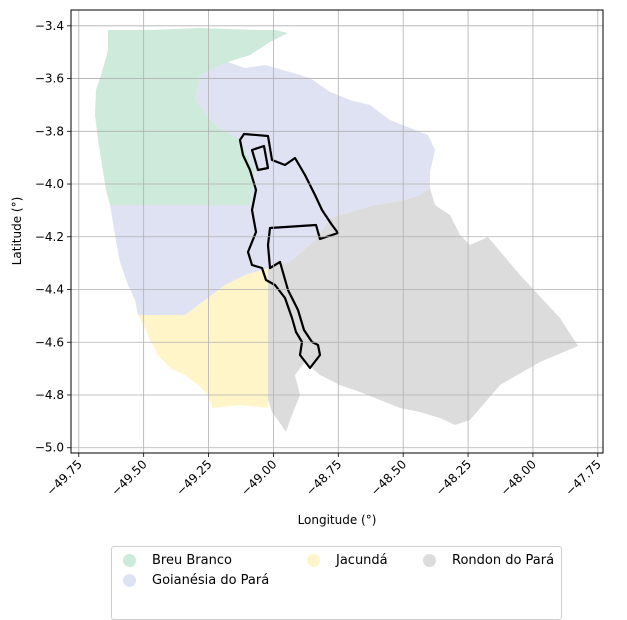 This screenshot has height=620, width=627. Describe the element at coordinates (49, 26) in the screenshot. I see `y-tick-label: −3.4` at that location.